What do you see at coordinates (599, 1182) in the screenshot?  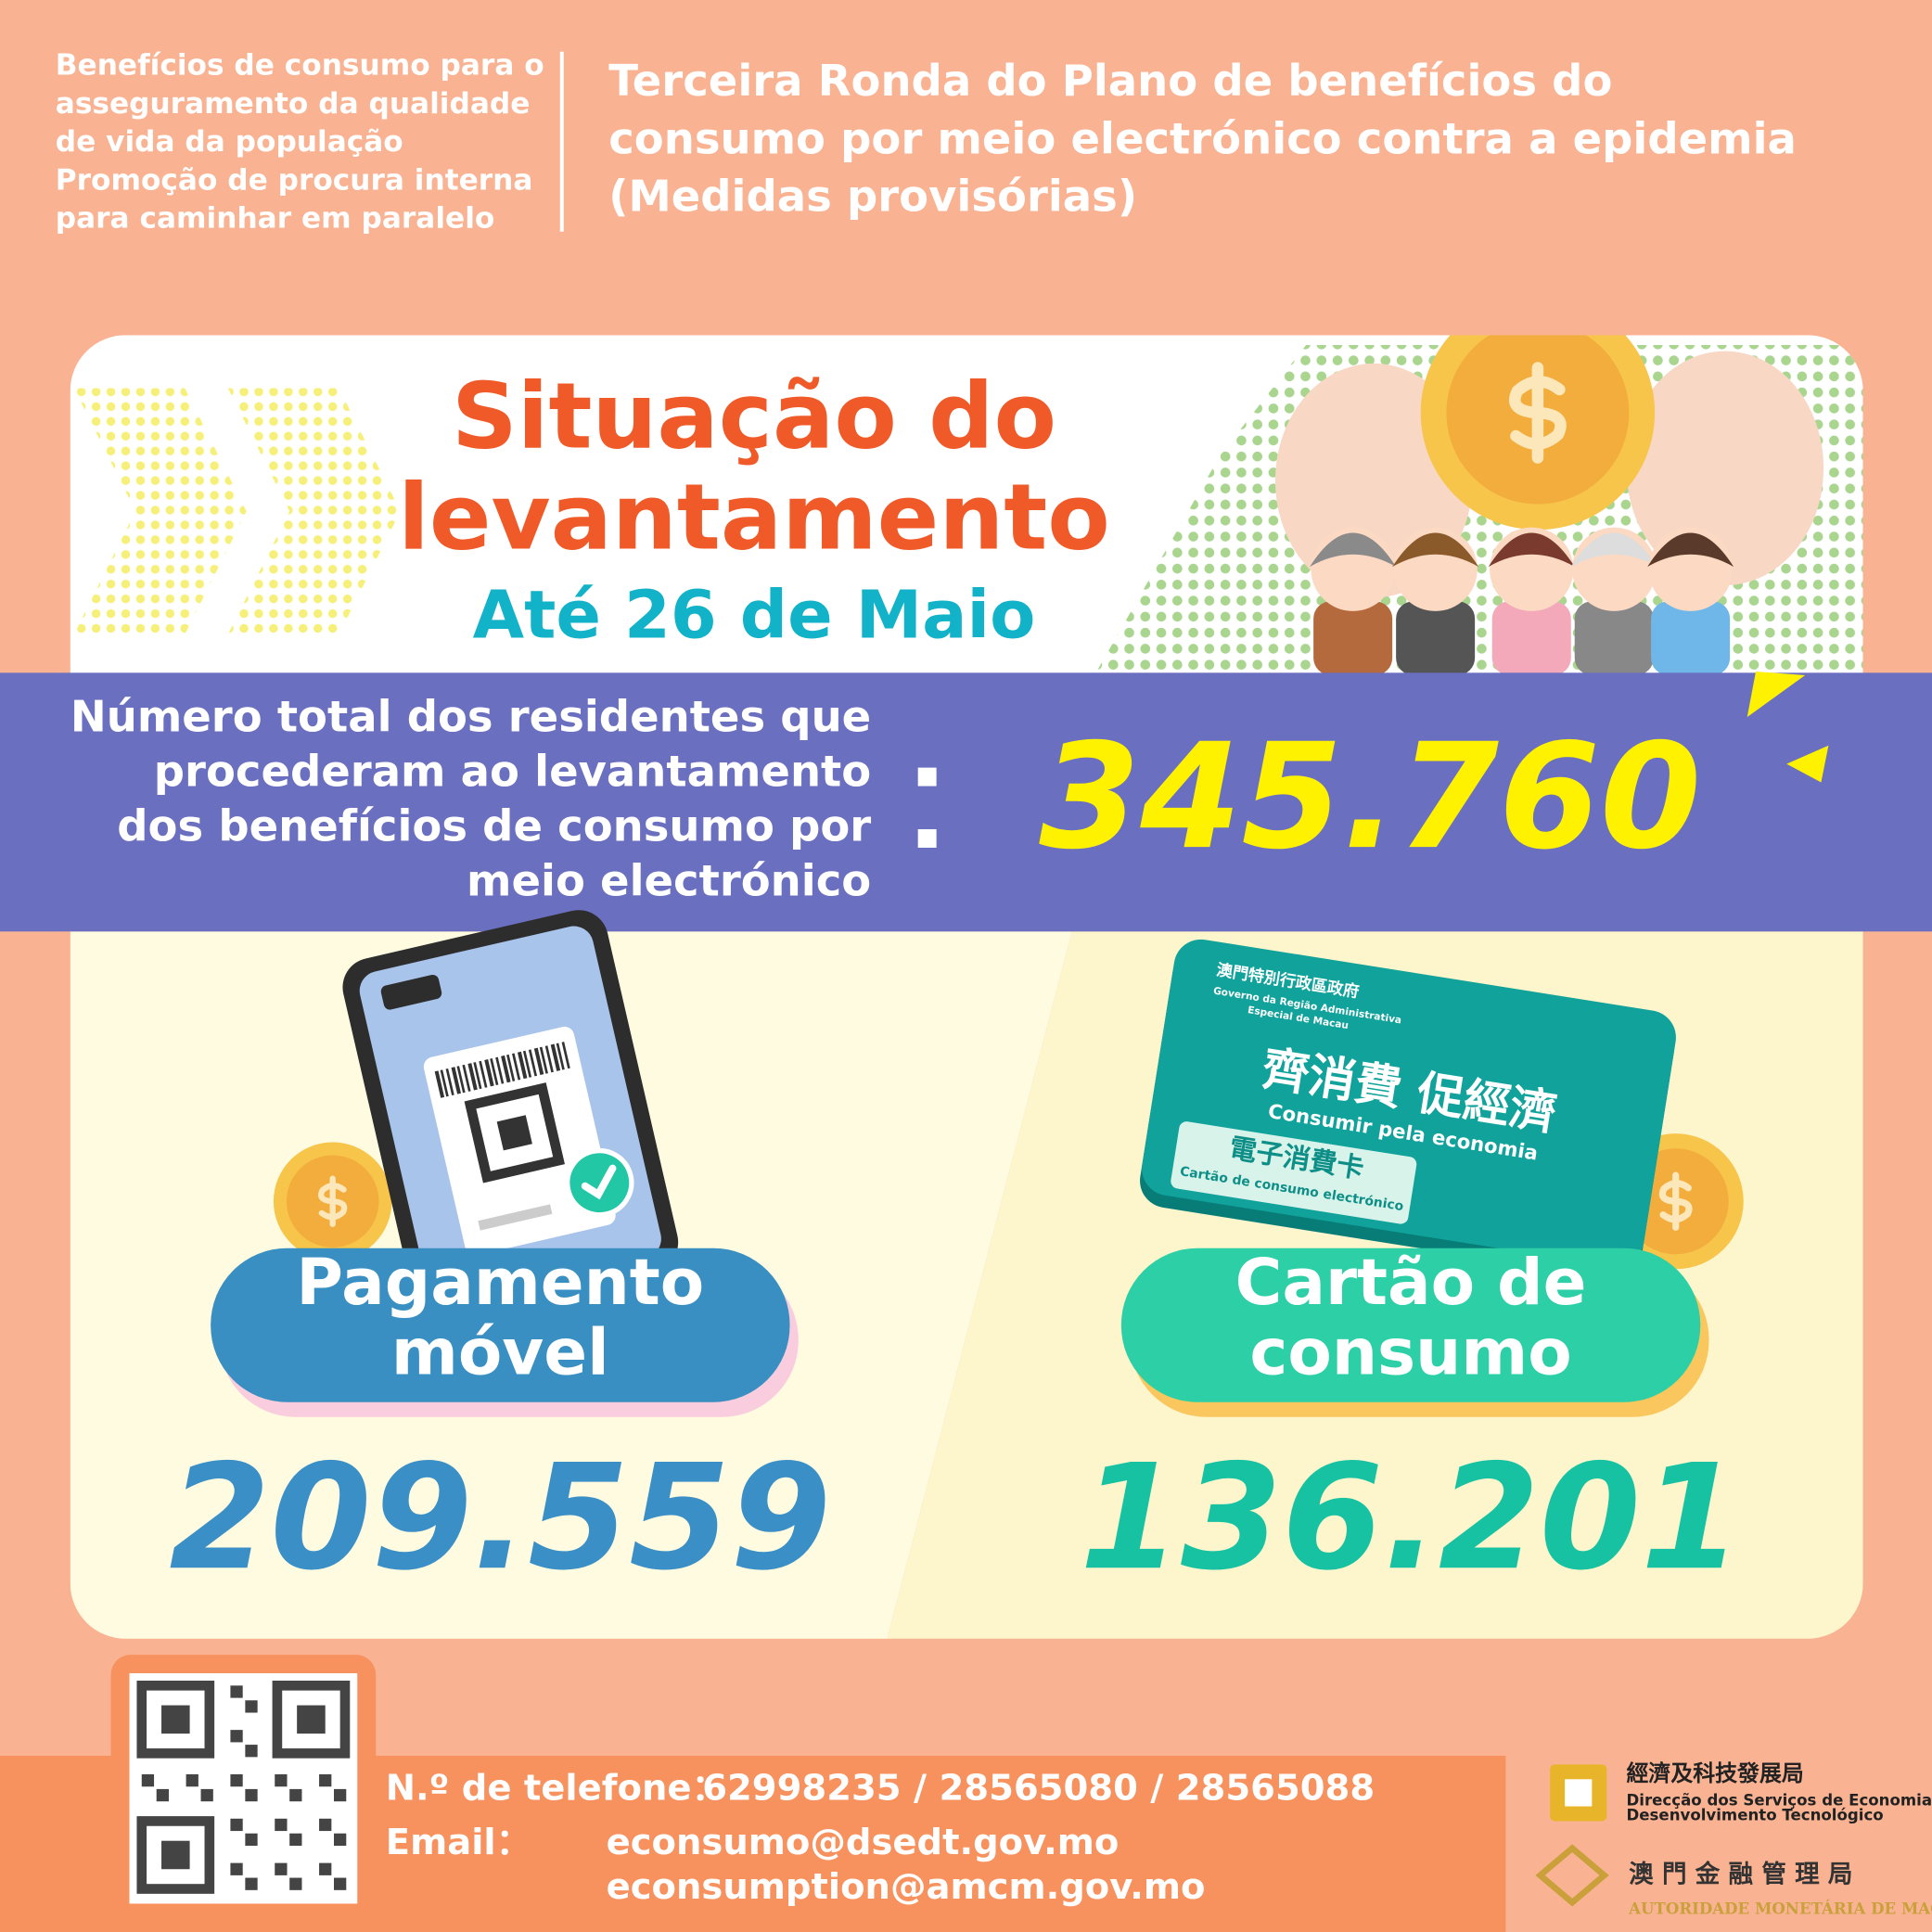 I see `check-mark` at bounding box center [599, 1182].